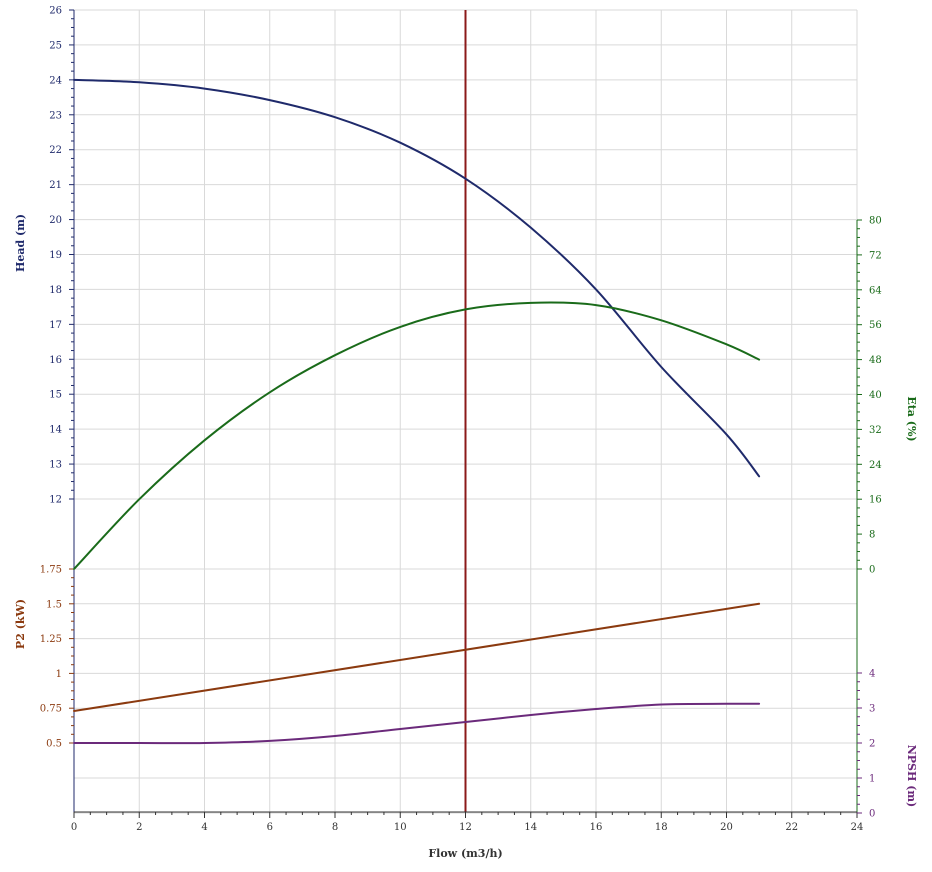 This screenshot has width=932, height=872. I want to click on head-tick-label: 14, so click(55, 430).